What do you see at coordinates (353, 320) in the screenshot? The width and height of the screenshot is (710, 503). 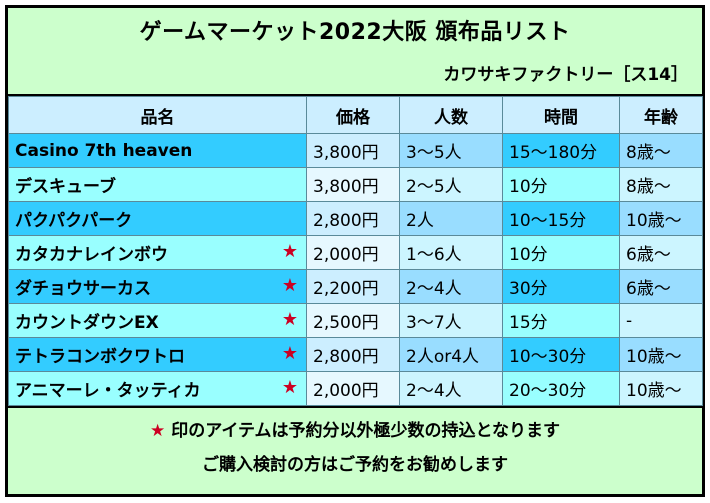 I see `price-cell: 2,500円` at bounding box center [353, 320].